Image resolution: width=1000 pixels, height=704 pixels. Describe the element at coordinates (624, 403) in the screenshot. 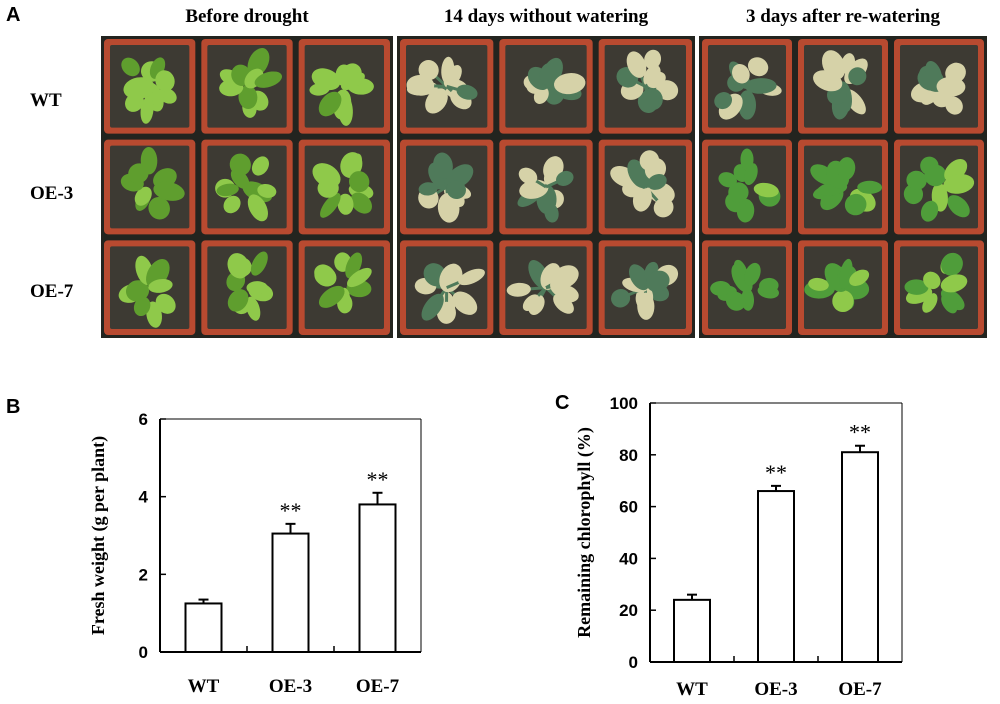

I see `chlorophyll-y-tick-label: 100` at that location.